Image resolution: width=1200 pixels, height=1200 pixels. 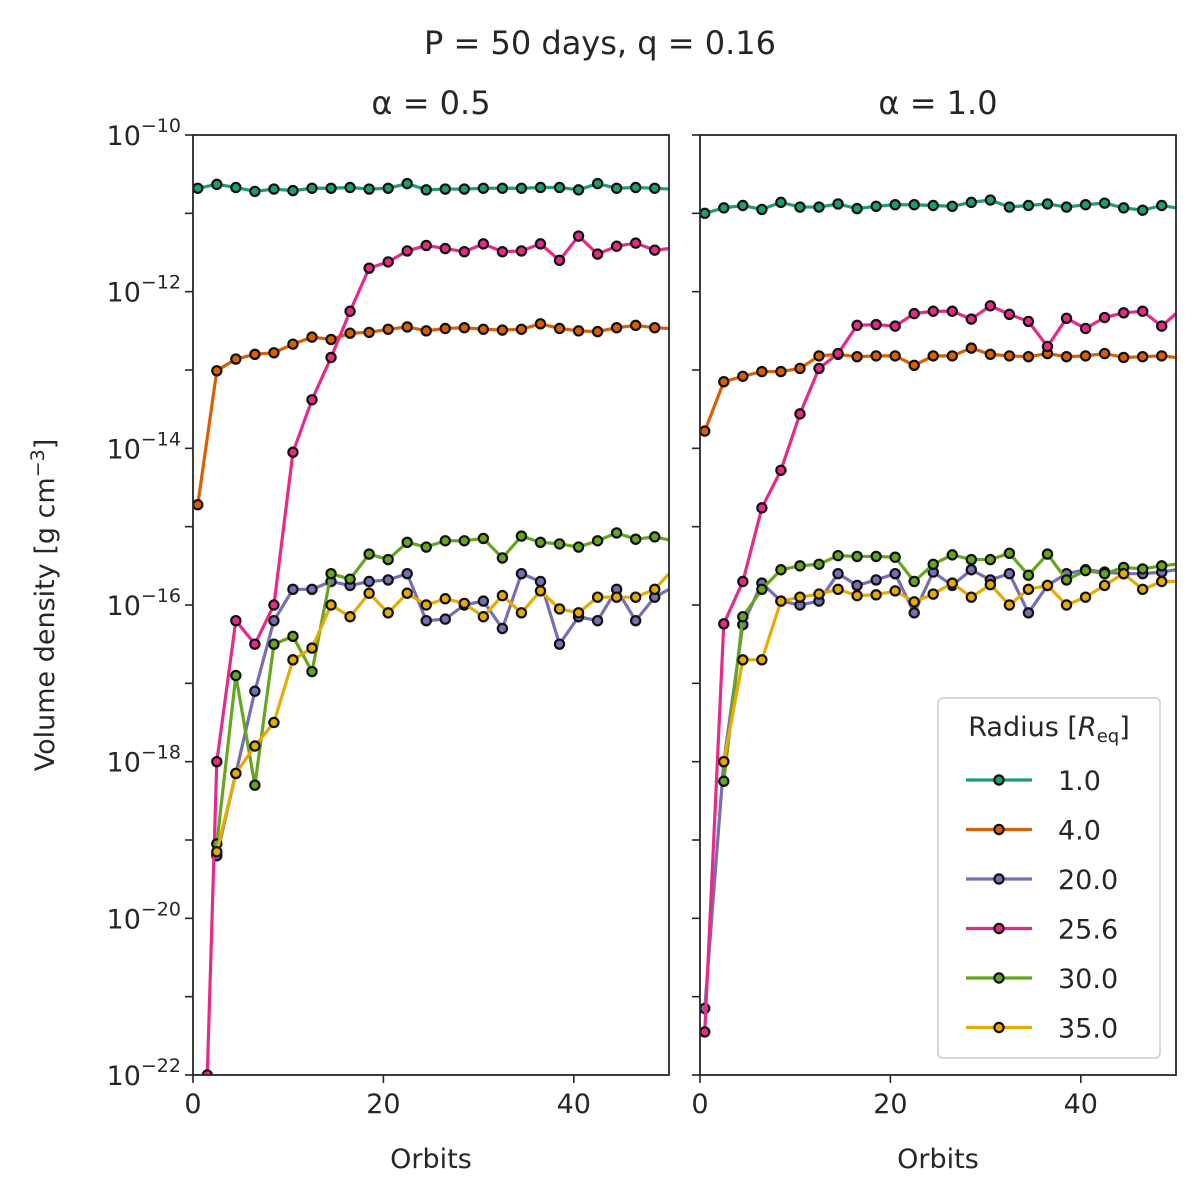 I want to click on legend-label: 20.0, so click(x=1088, y=880).